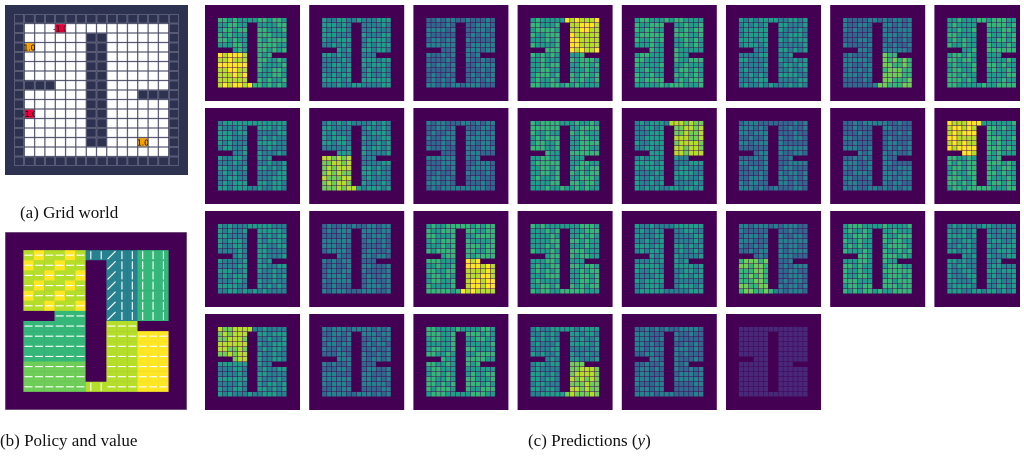  What do you see at coordinates (101, 306) in the screenshot?
I see `value-cell` at bounding box center [101, 306].